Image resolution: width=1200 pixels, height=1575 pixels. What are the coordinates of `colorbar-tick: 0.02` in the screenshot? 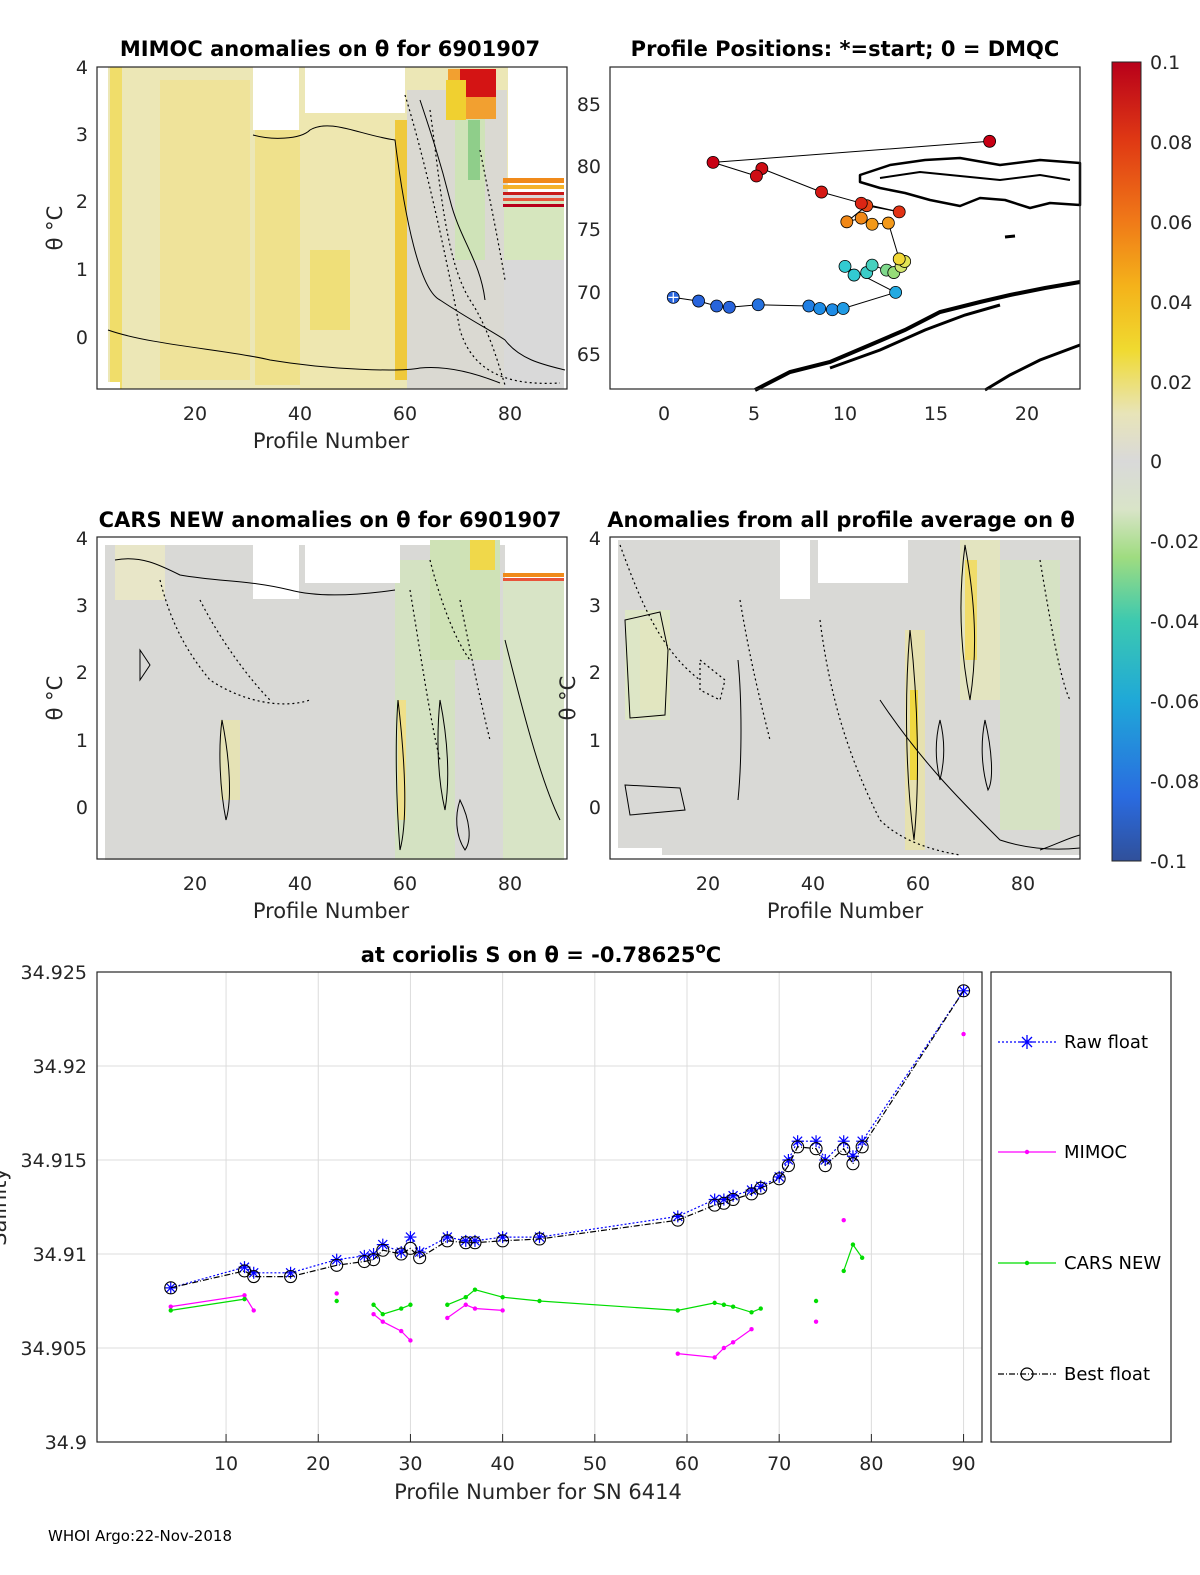 It's located at (1171, 383).